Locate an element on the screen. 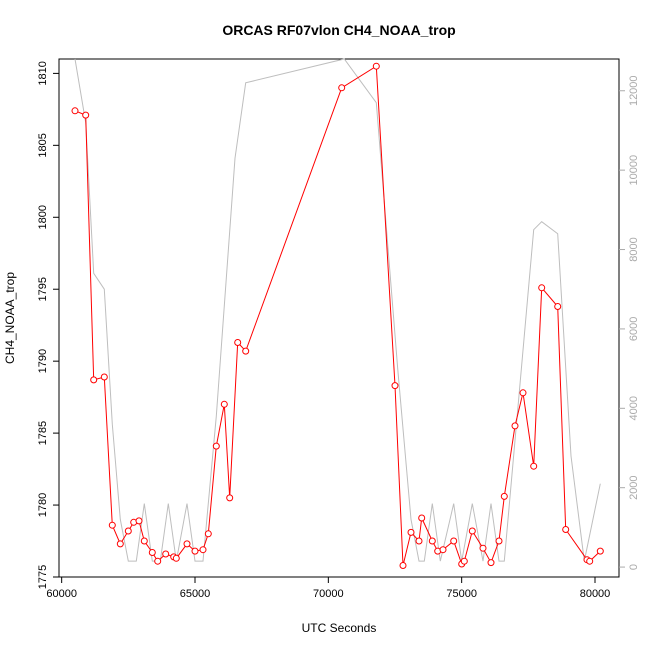 The height and width of the screenshot is (650, 650). right-axis: 0 2000 4000 6000 8000 10000 12000 is located at coordinates (629, 322).